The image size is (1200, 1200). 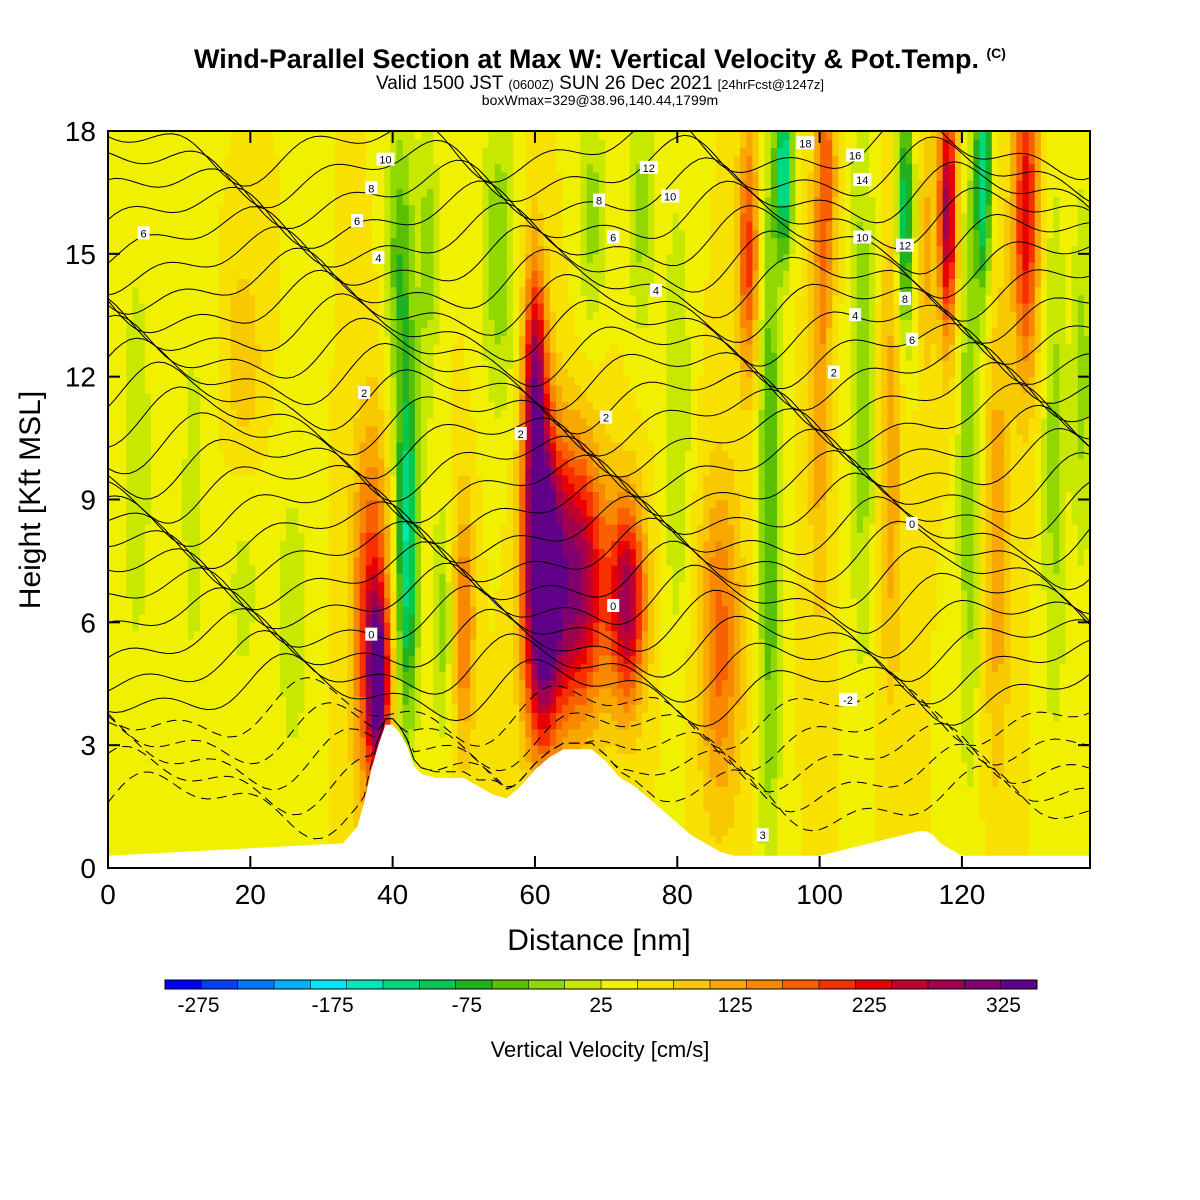 What do you see at coordinates (531, 84) in the screenshot?
I see `valid-time-z: (0600Z)` at bounding box center [531, 84].